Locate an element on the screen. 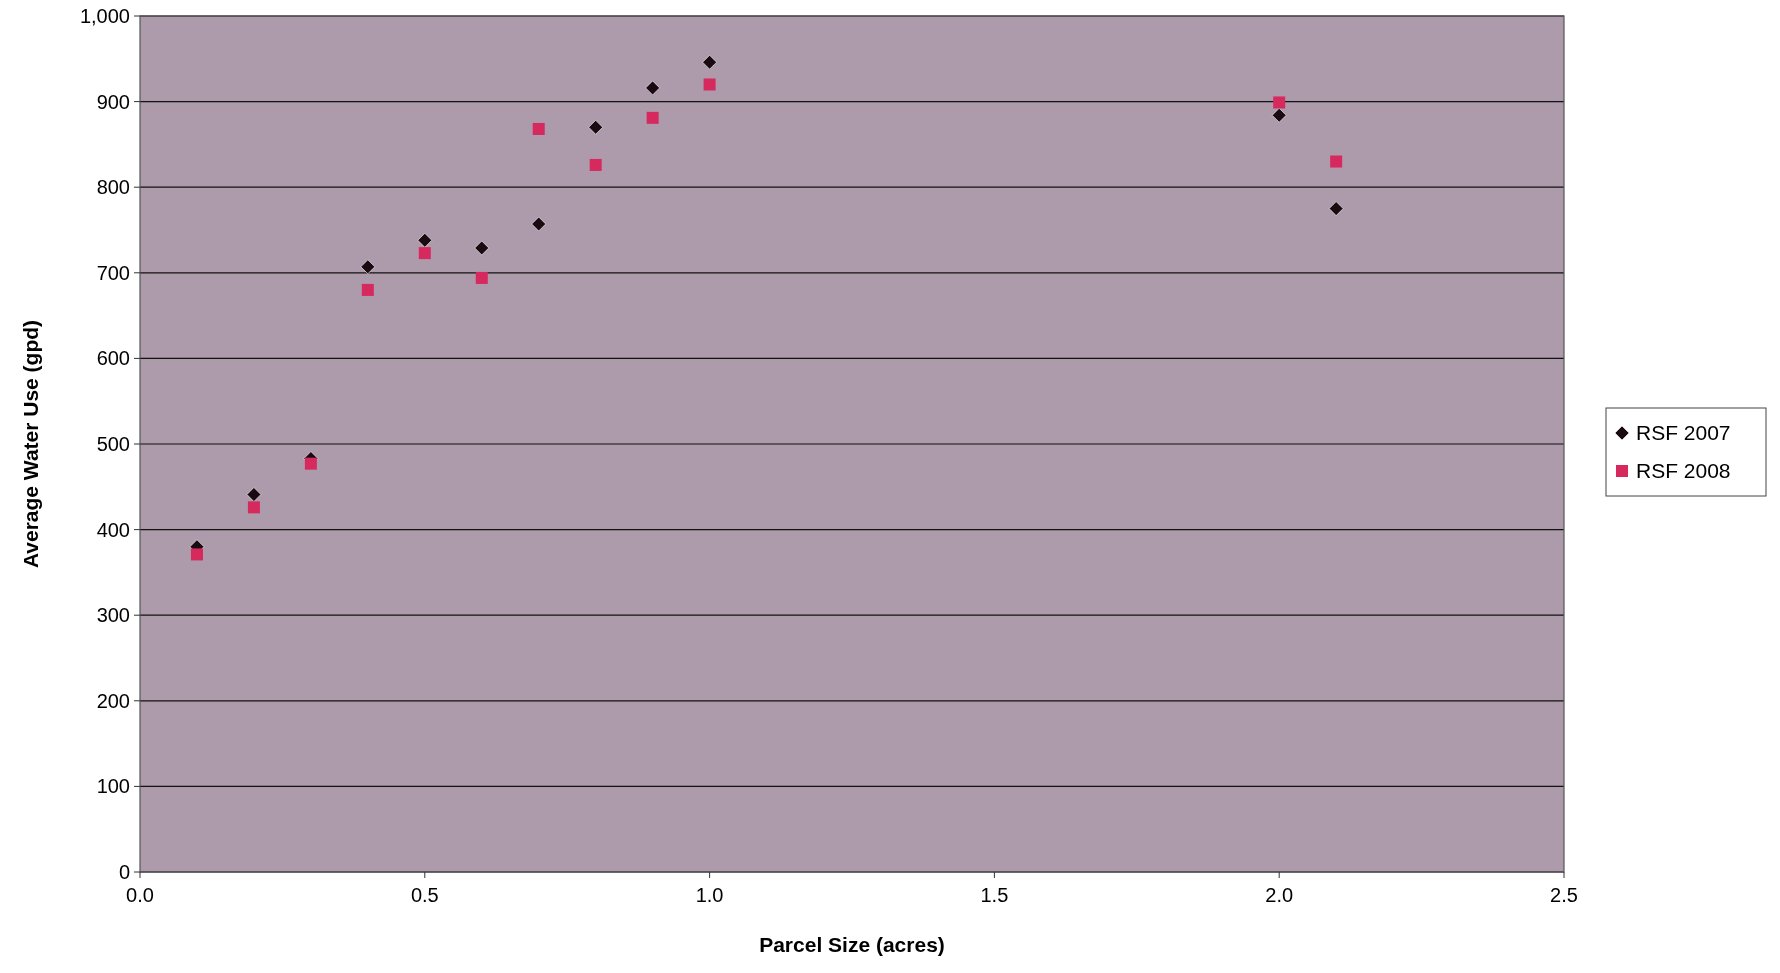  y-tick-label: 500 is located at coordinates (113, 444).